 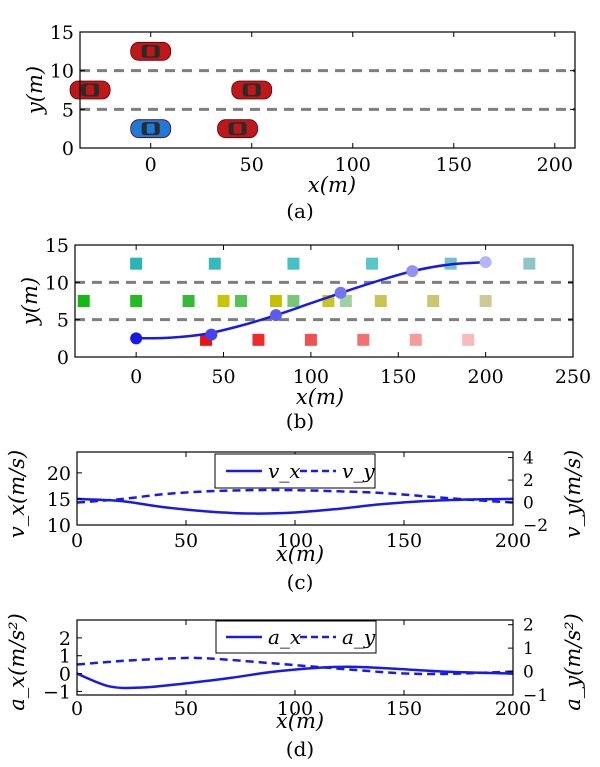 I want to click on series-line-ax, so click(x=295, y=677).